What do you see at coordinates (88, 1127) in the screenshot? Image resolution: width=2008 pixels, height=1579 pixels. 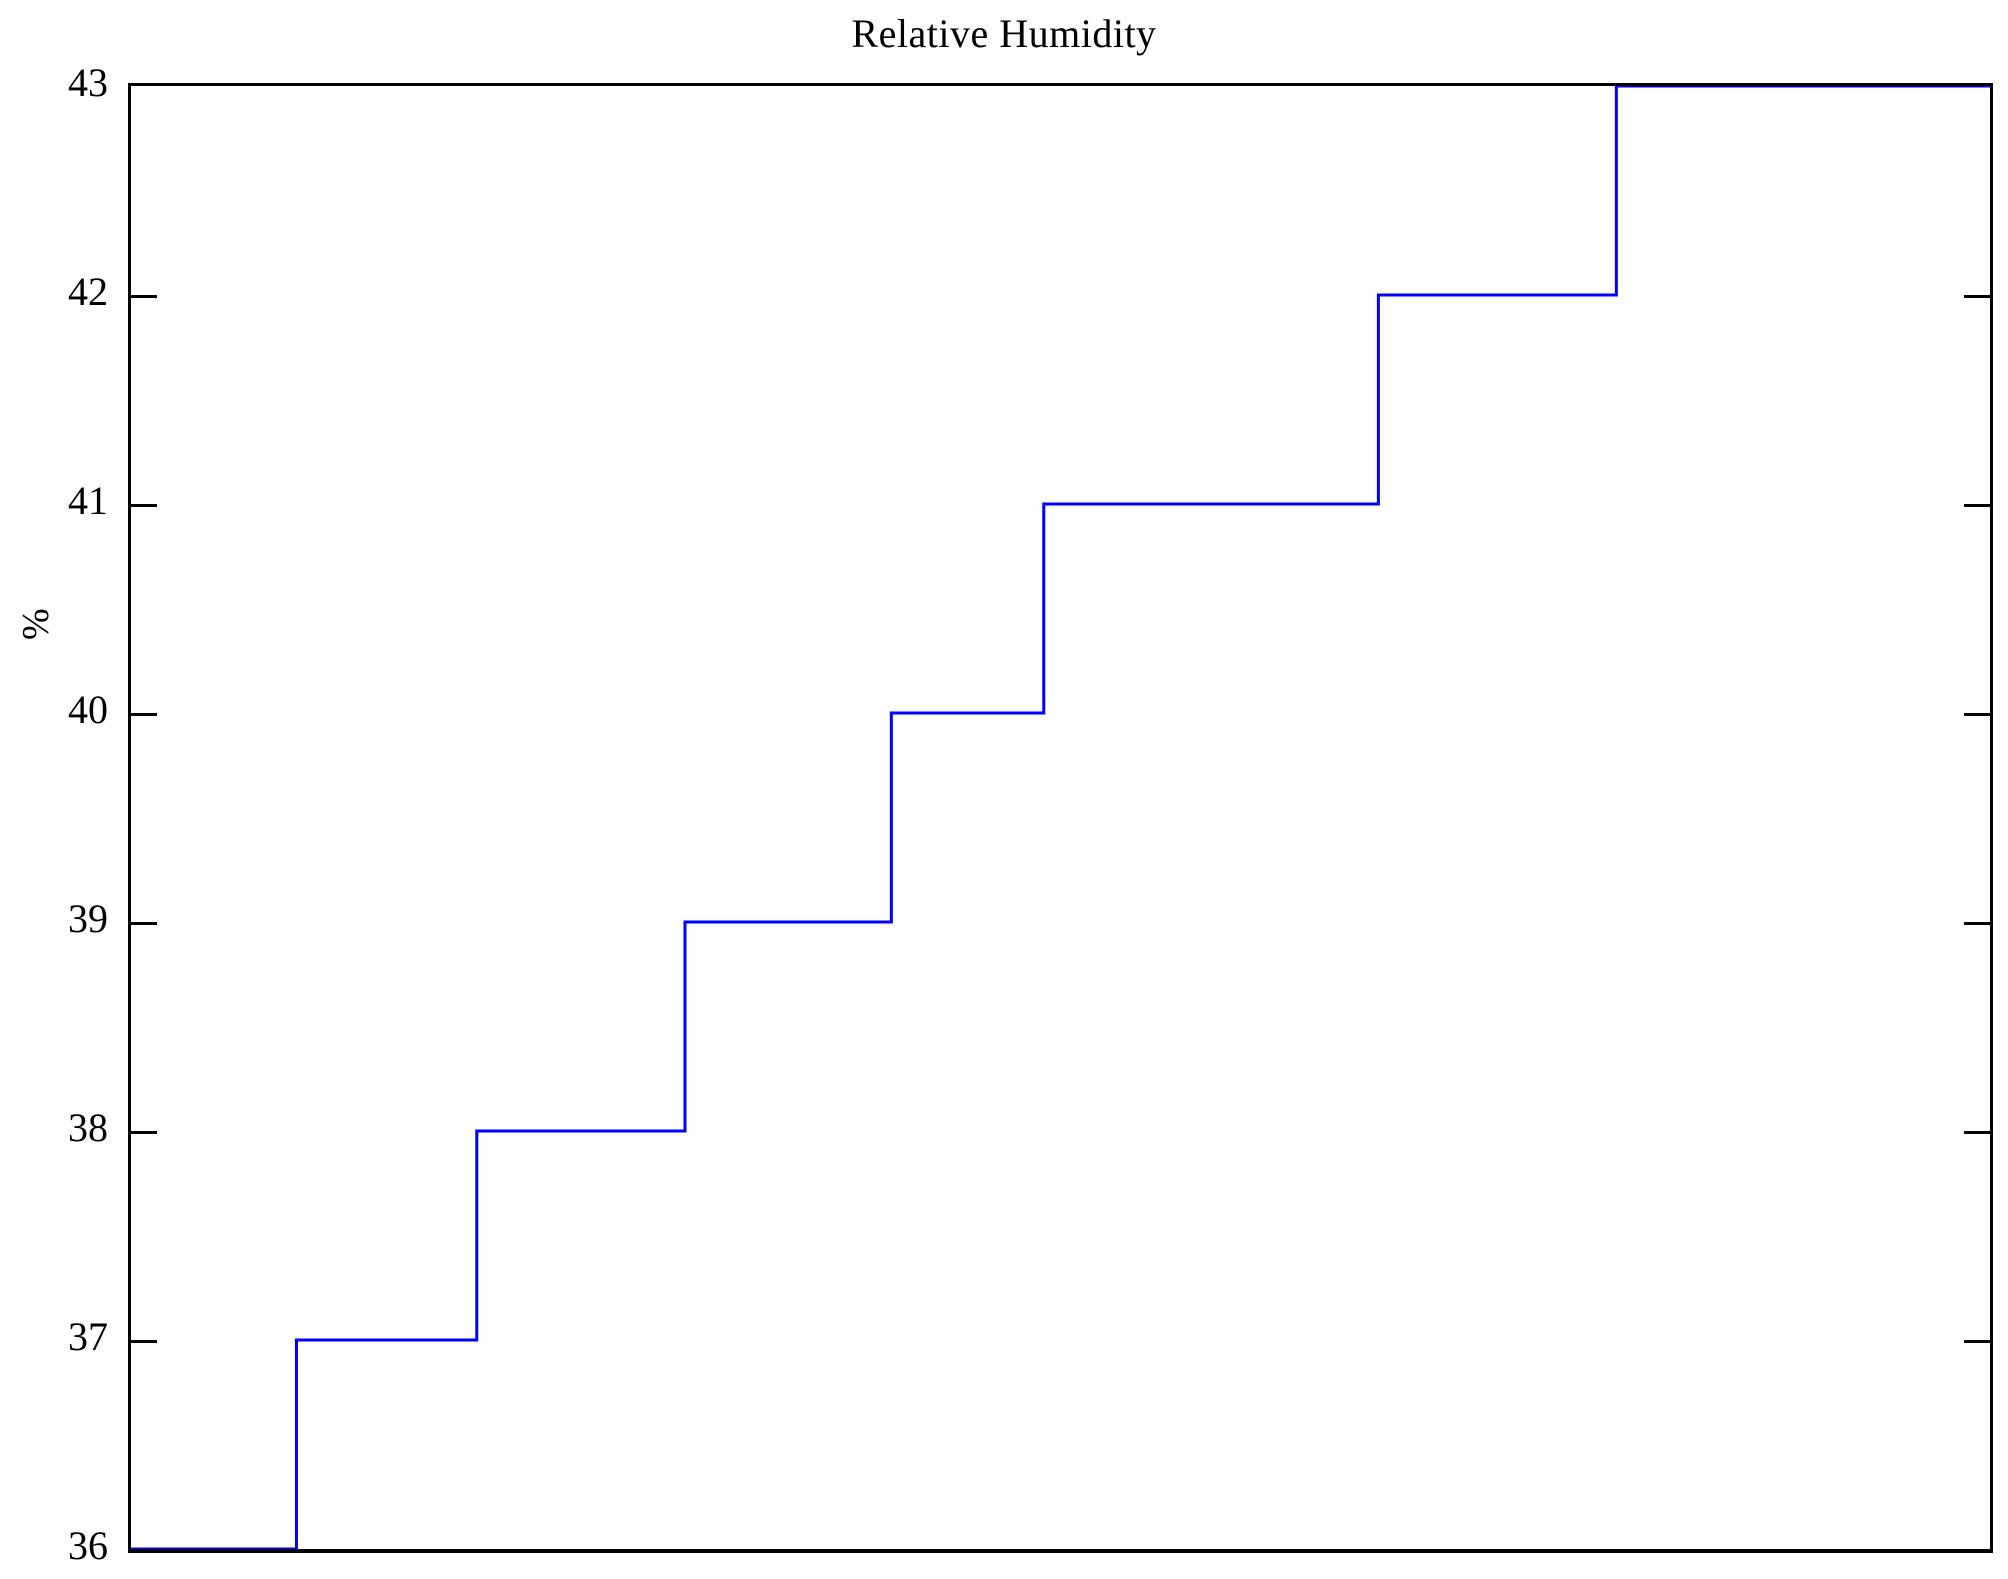 I see `y-tick-label-38: 38` at bounding box center [88, 1127].